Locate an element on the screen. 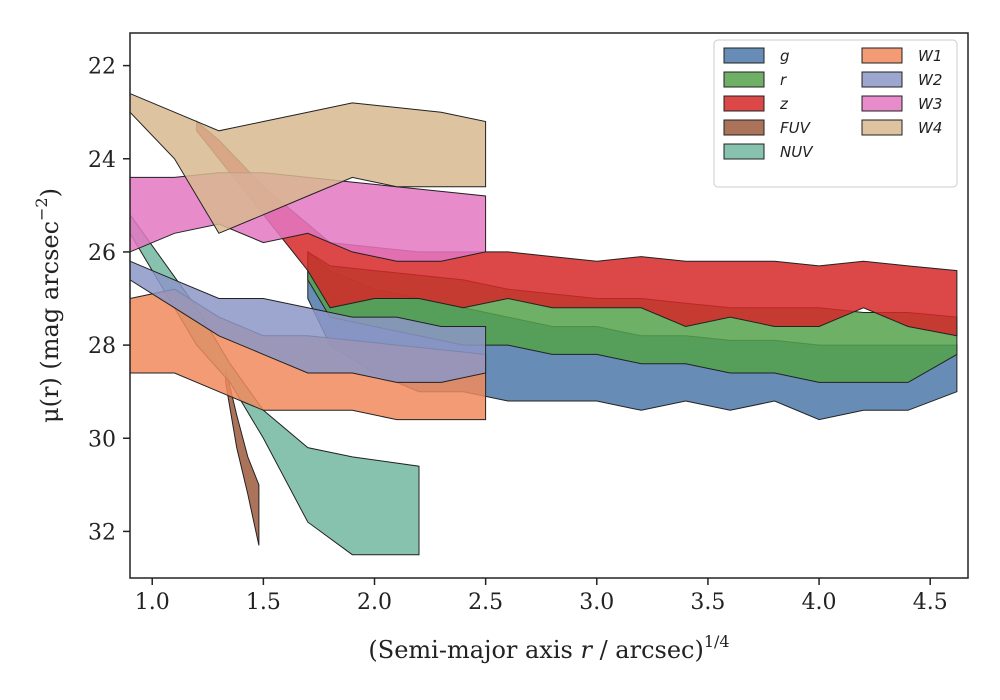  x-tick-label: 2.0 is located at coordinates (374, 602).